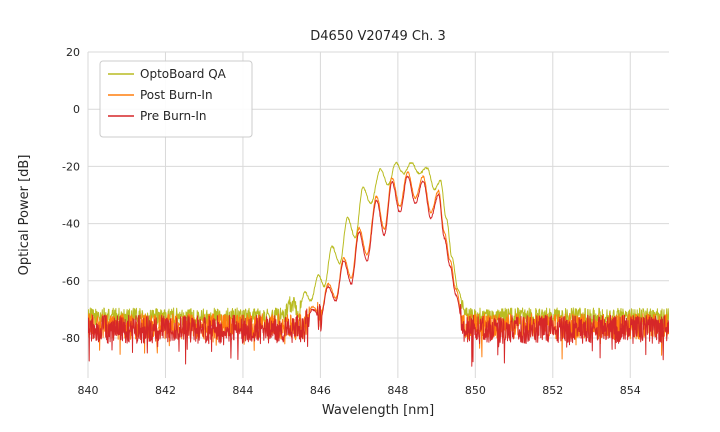 The height and width of the screenshot is (432, 720). I want to click on legend: OptoBoard QA Post Burn-In Pre Burn-In, so click(176, 99).